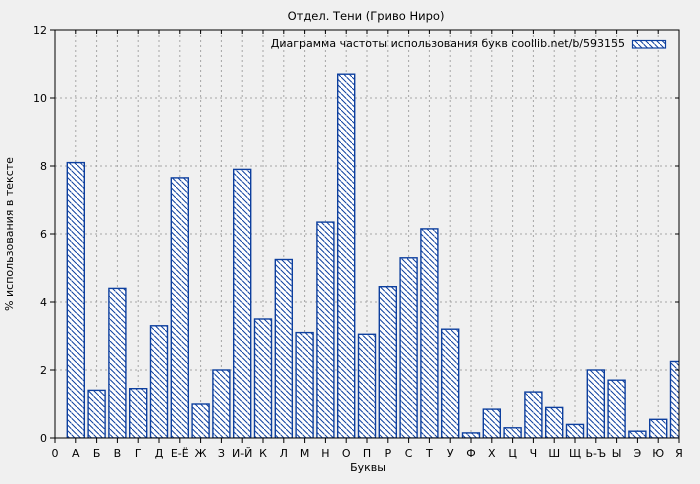  What do you see at coordinates (658, 428) in the screenshot?
I see `bar-Ю` at bounding box center [658, 428].